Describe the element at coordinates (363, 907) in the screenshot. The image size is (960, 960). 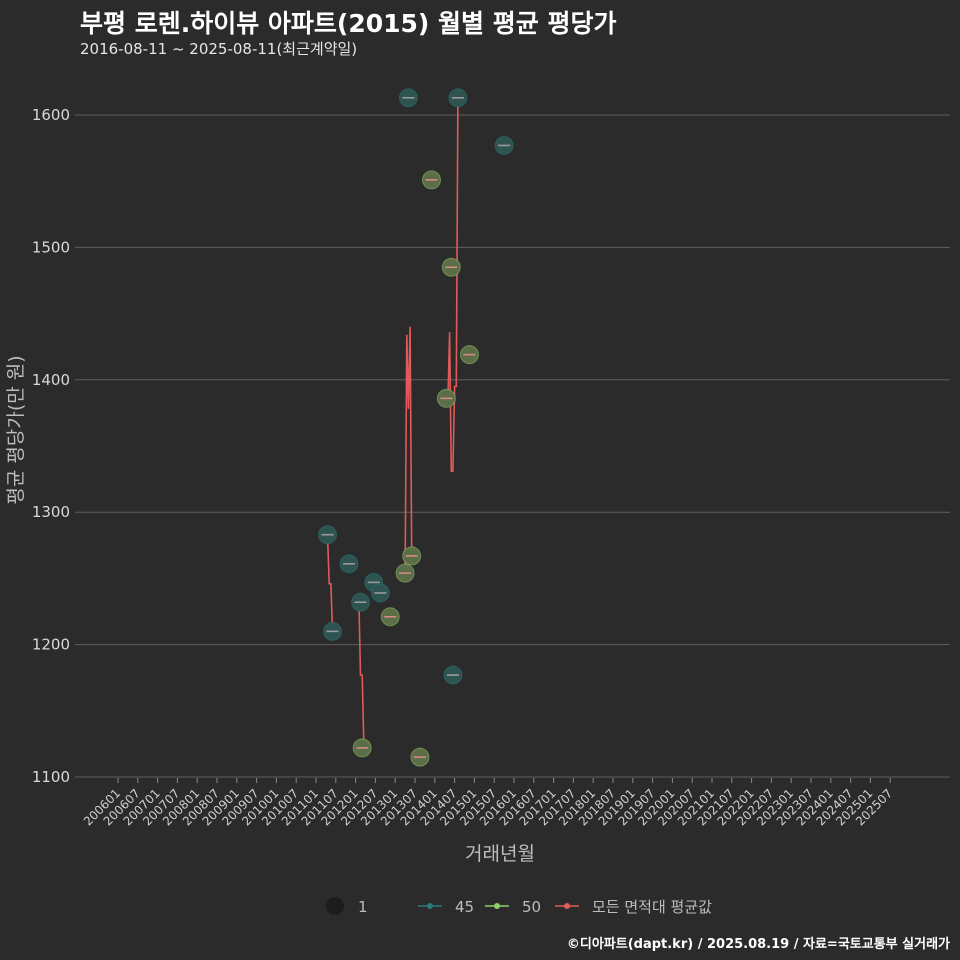
I see `legend-size-label: 1` at that location.